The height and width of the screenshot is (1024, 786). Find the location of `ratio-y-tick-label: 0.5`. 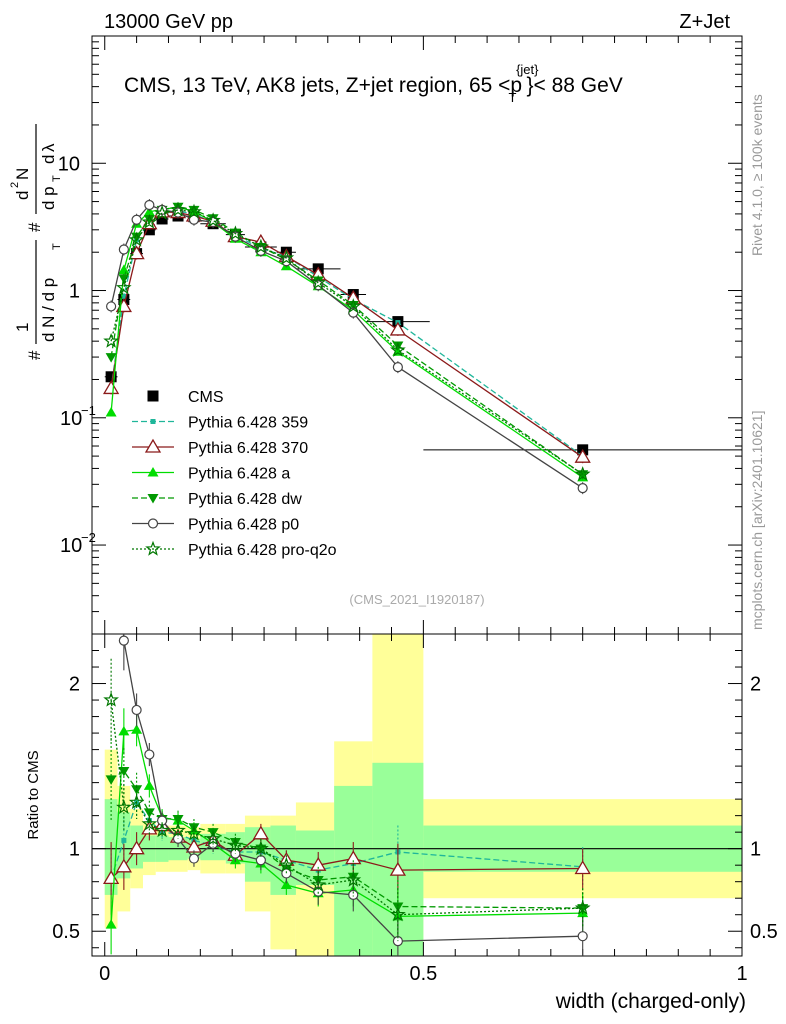

ratio-y-tick-label: 0.5 is located at coordinates (66, 932).